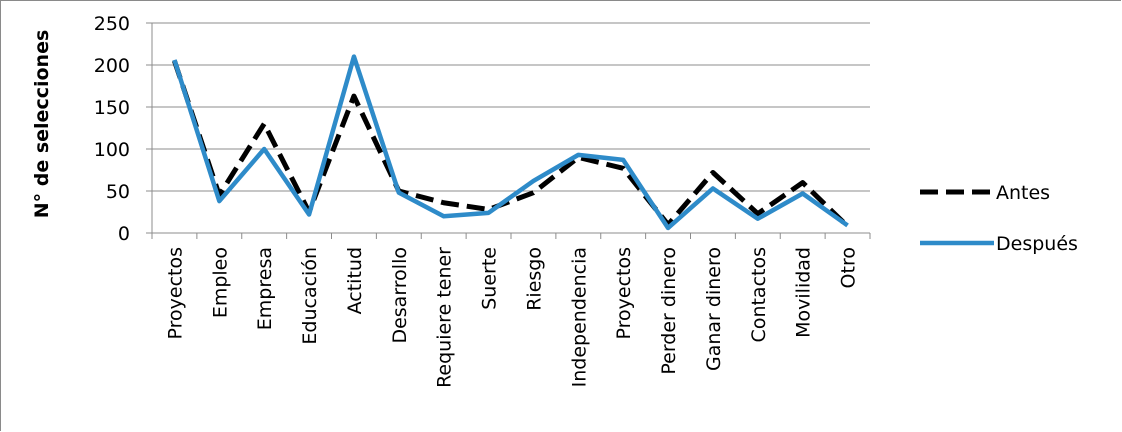 The image size is (1122, 432). Describe the element at coordinates (118, 192) in the screenshot. I see `y-tick-label: 50` at that location.